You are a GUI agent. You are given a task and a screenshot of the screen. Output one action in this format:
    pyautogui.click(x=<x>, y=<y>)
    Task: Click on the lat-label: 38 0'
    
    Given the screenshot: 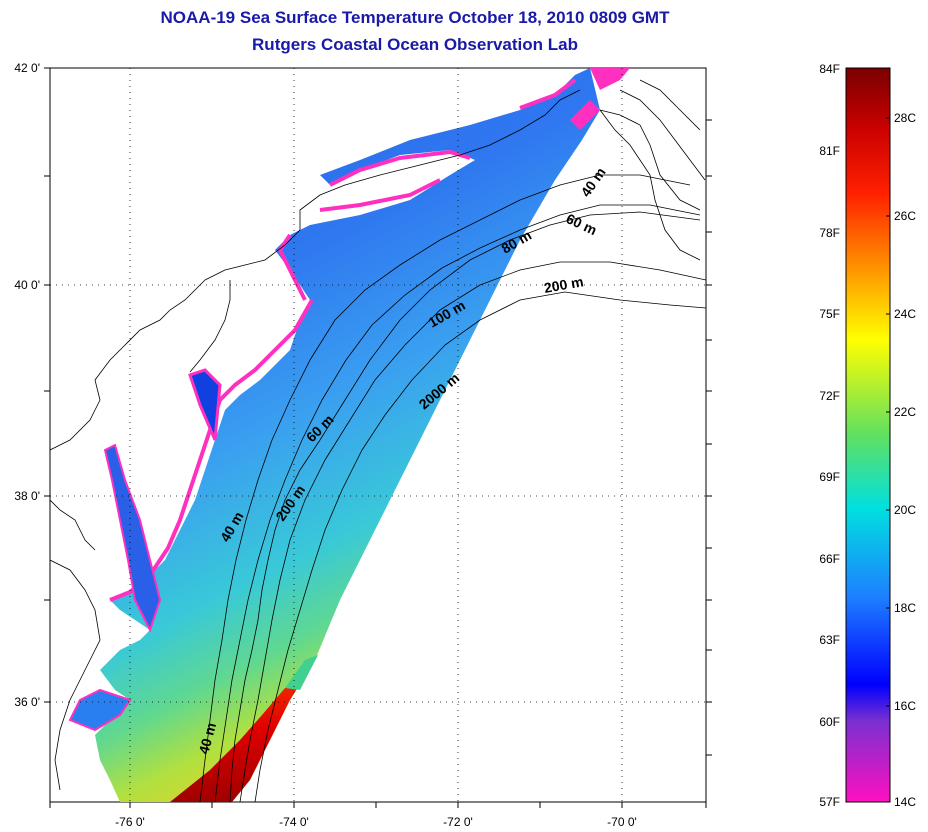 What is the action you would take?
    pyautogui.click(x=27, y=496)
    